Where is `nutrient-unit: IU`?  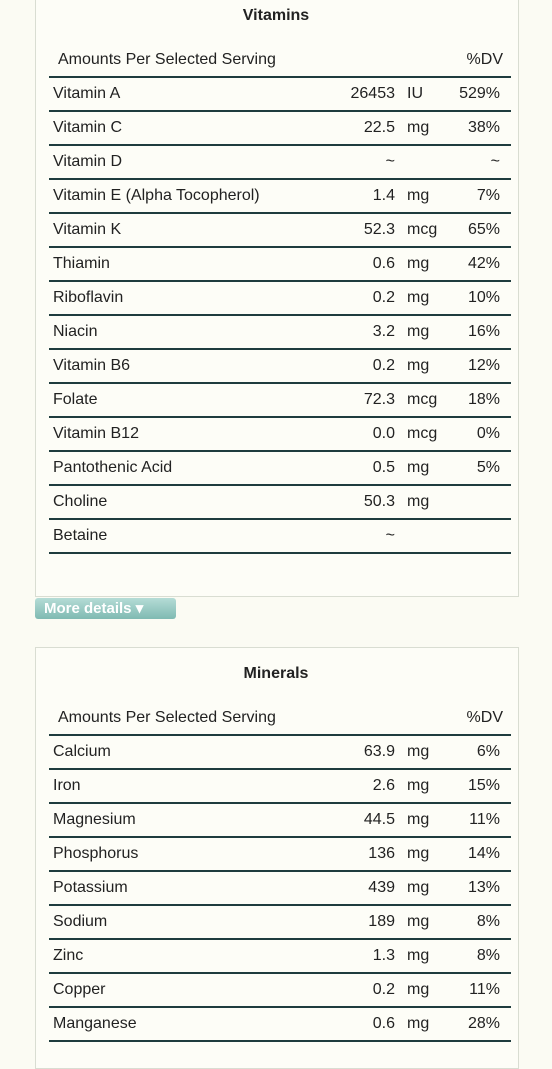 nutrient-unit: IU is located at coordinates (415, 93).